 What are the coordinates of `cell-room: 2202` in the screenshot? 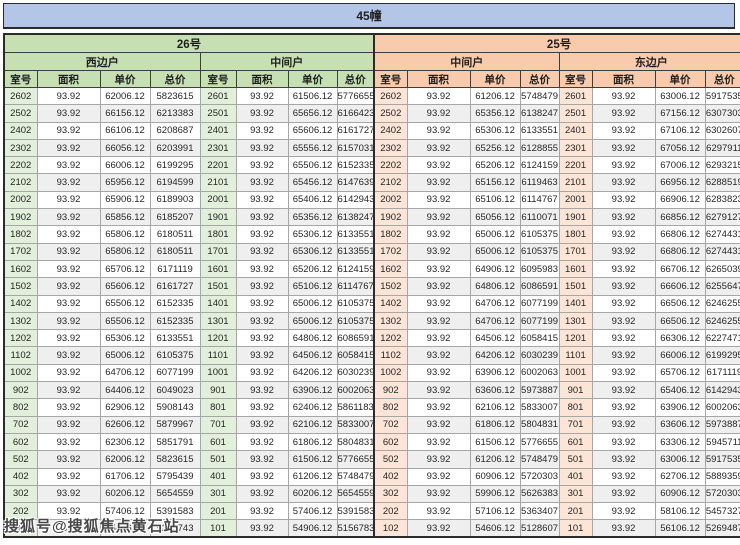 It's located at (390, 165).